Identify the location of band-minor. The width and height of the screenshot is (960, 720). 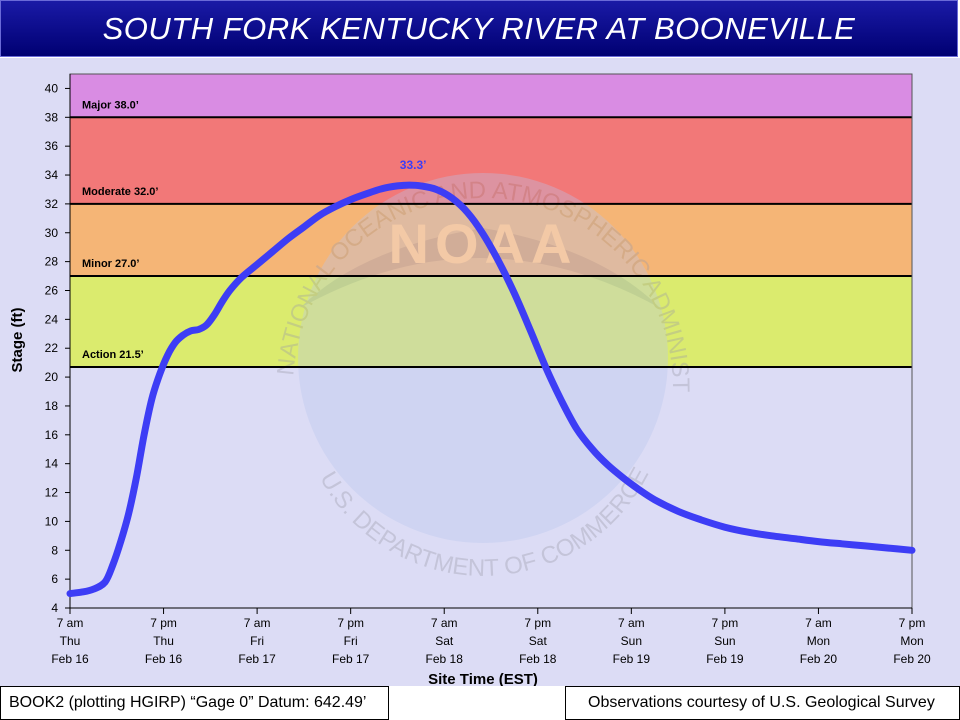
(491, 240).